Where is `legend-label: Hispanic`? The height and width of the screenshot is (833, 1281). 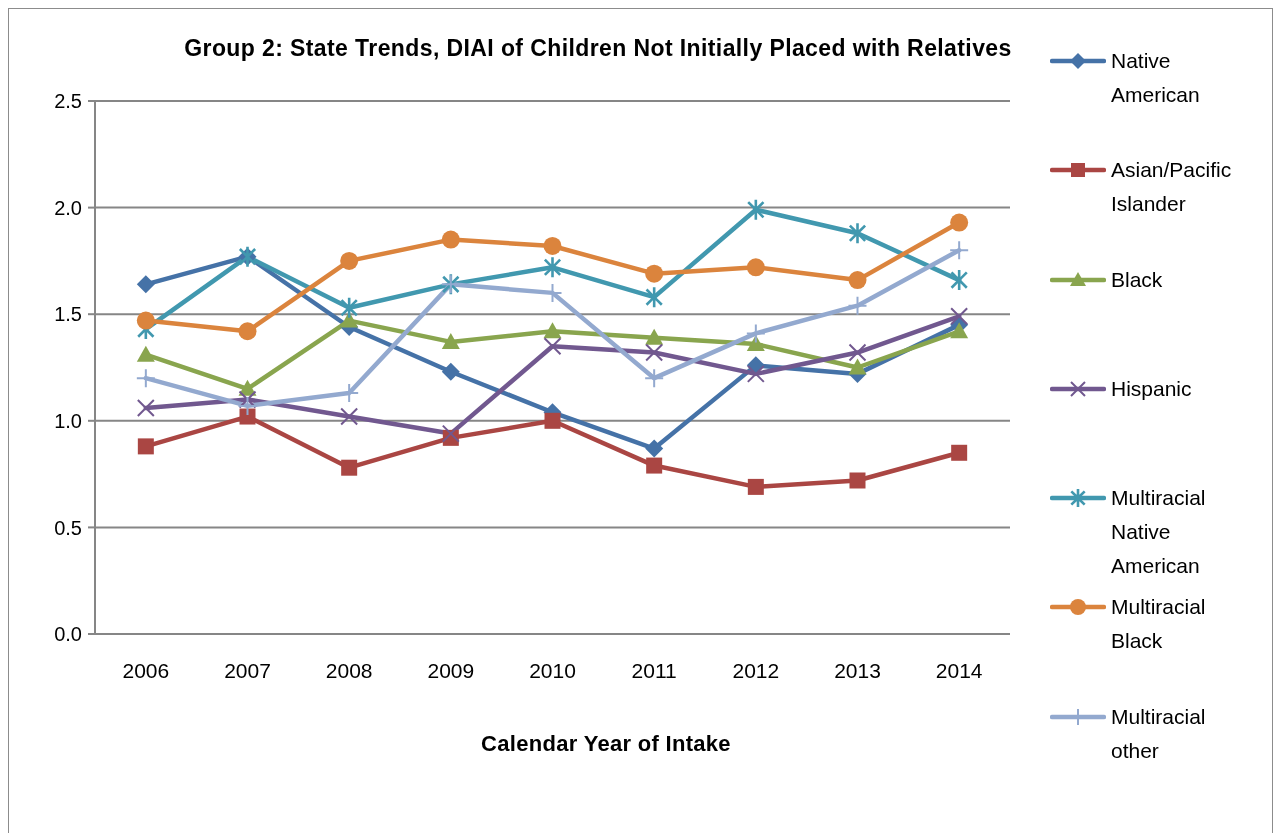
legend-label: Hispanic is located at coordinates (1152, 388).